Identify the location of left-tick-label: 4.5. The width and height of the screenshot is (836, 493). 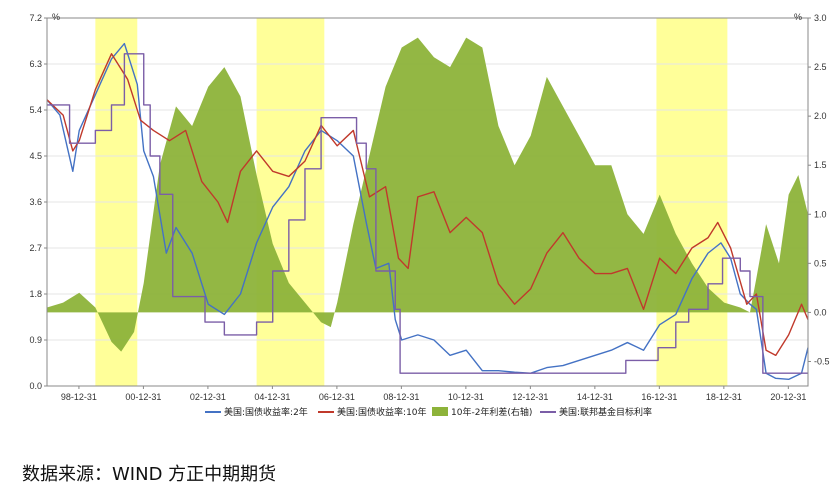
(35, 156).